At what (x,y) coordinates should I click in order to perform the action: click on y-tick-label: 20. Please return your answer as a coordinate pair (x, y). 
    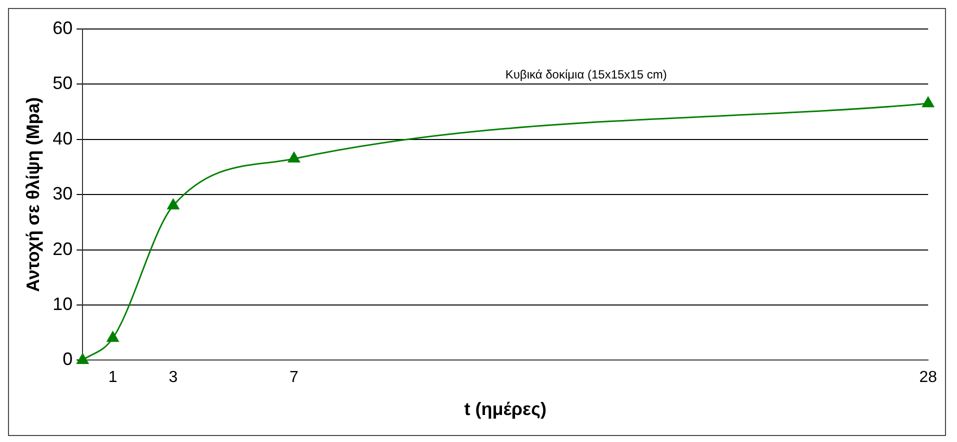
    Looking at the image, I should click on (62, 248).